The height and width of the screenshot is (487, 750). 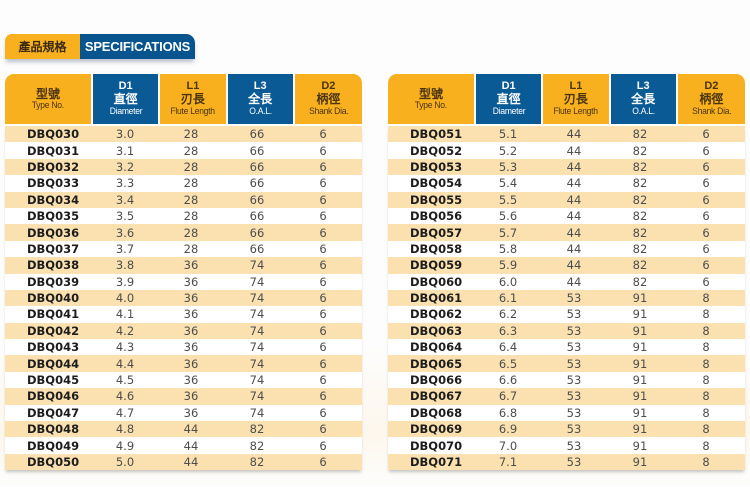 What do you see at coordinates (436, 363) in the screenshot?
I see `cell-type-no: DBQ065` at bounding box center [436, 363].